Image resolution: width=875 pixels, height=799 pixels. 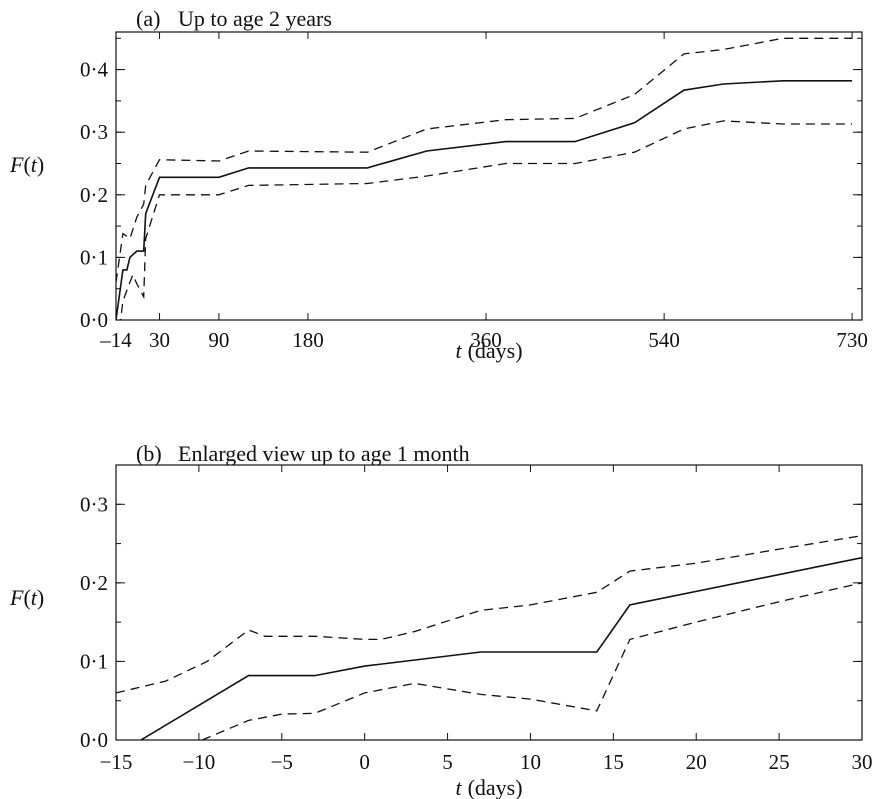 What do you see at coordinates (696, 762) in the screenshot?
I see `x-tick-label: 20` at bounding box center [696, 762].